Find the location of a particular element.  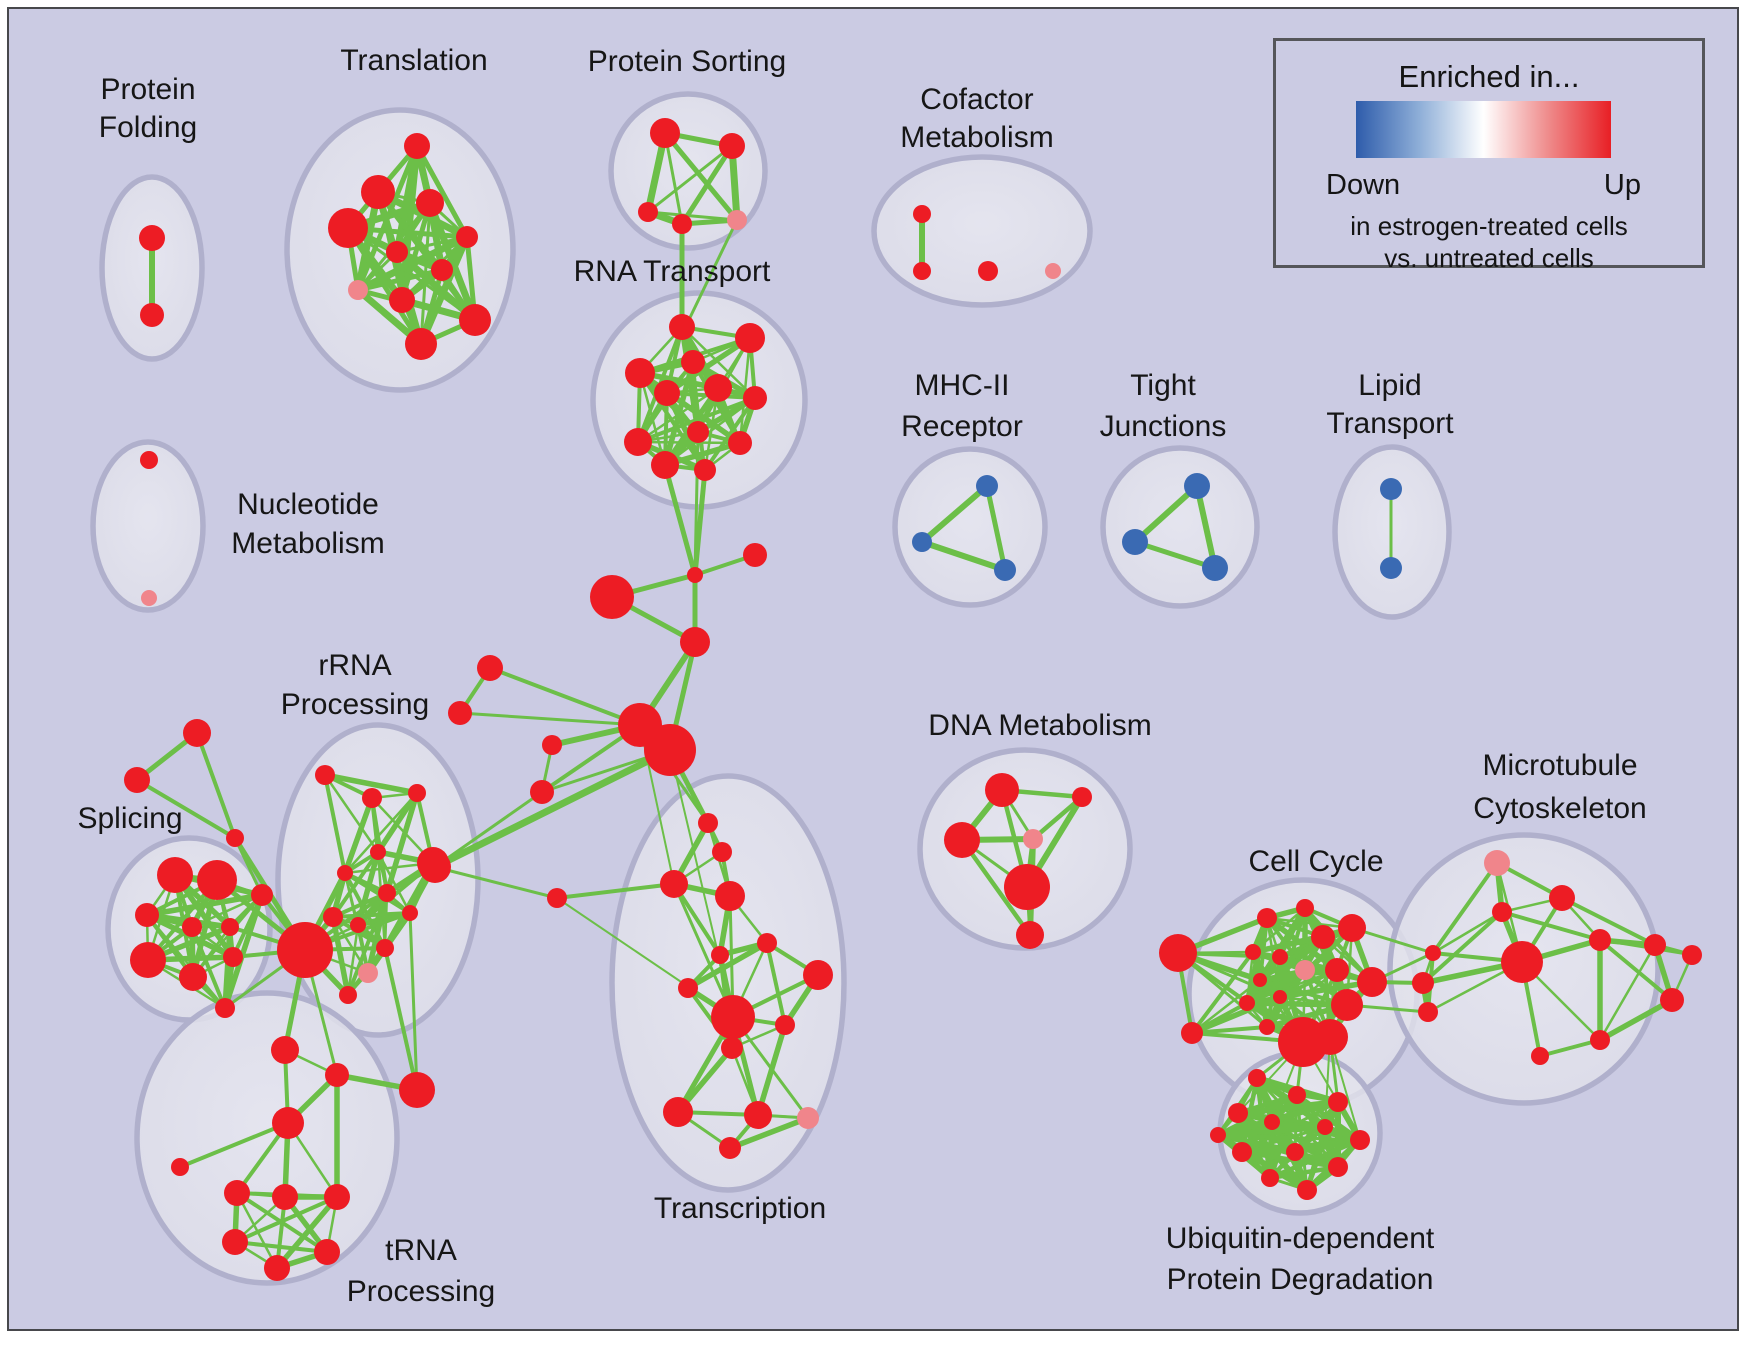

ubiquitin-degradation-label: Protein Degradation is located at coordinates (1300, 1279).